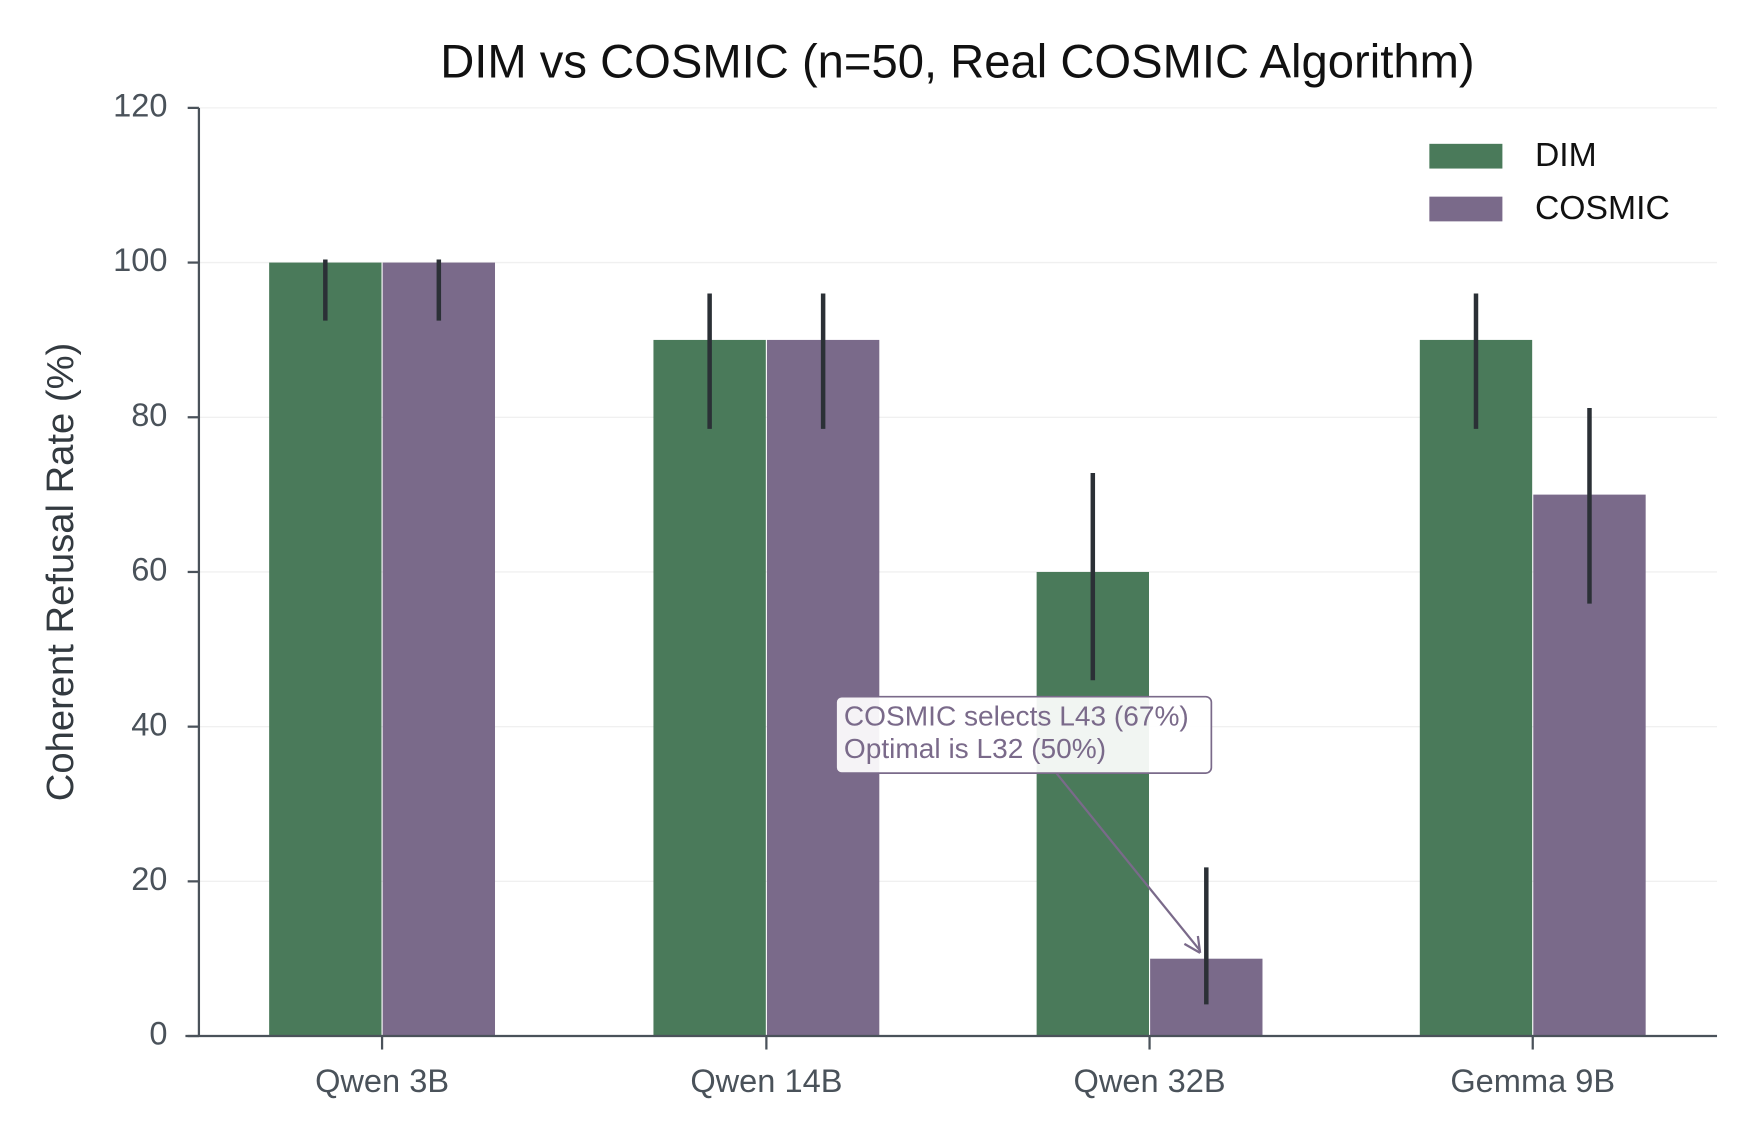 The width and height of the screenshot is (1753, 1141). I want to click on annotation-text: COSMIC selects L43 (67%), so click(1016, 715).